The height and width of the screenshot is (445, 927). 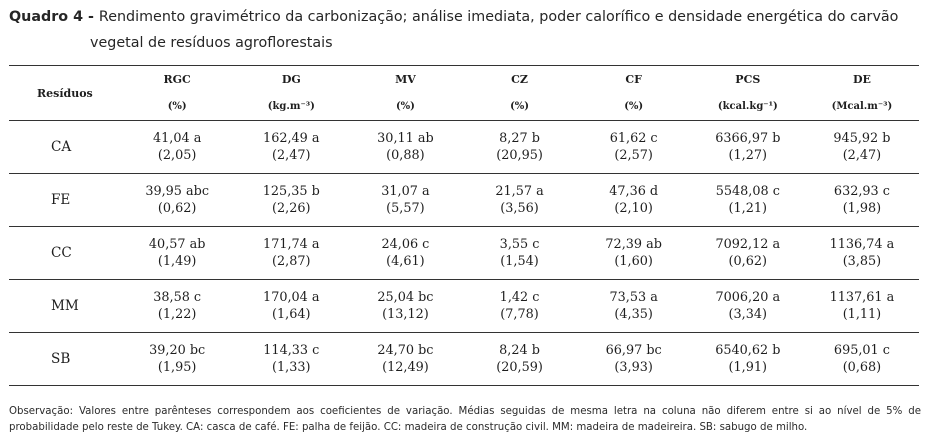 What do you see at coordinates (405, 79) in the screenshot?
I see `column-header: MV` at bounding box center [405, 79].